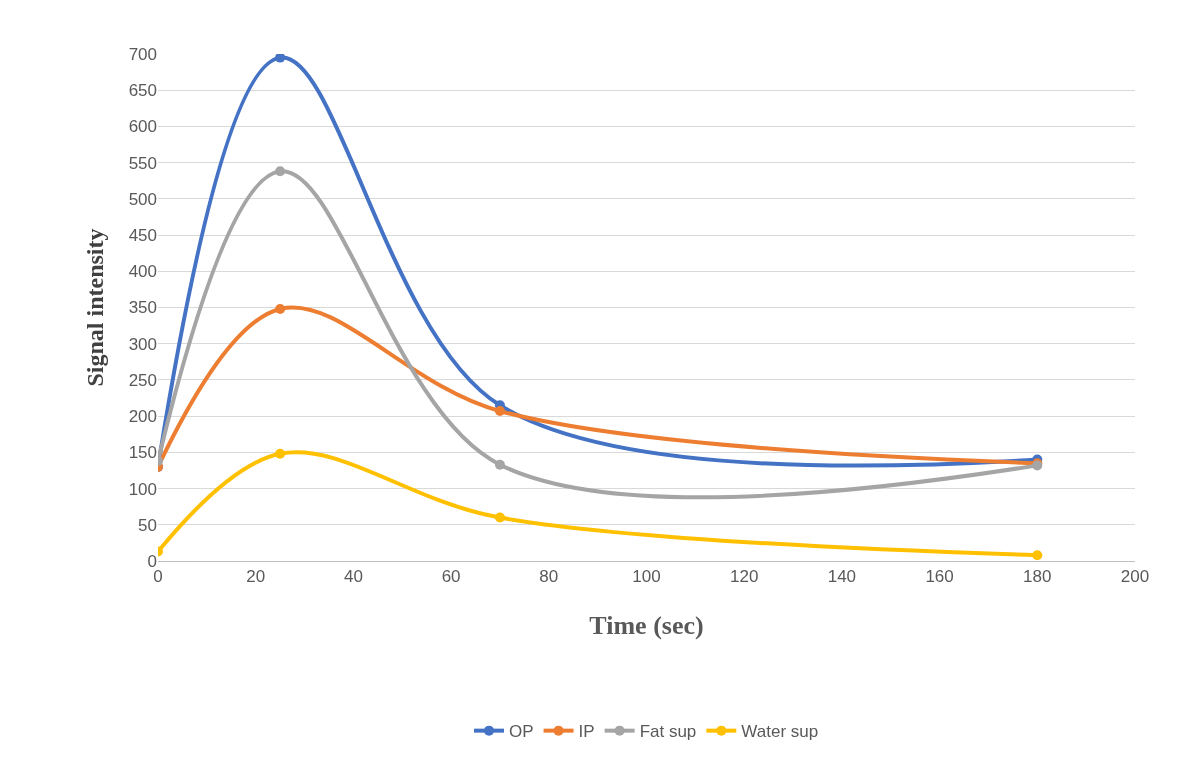 The image size is (1181, 763). I want to click on x-tick-label: 40, so click(353, 577).